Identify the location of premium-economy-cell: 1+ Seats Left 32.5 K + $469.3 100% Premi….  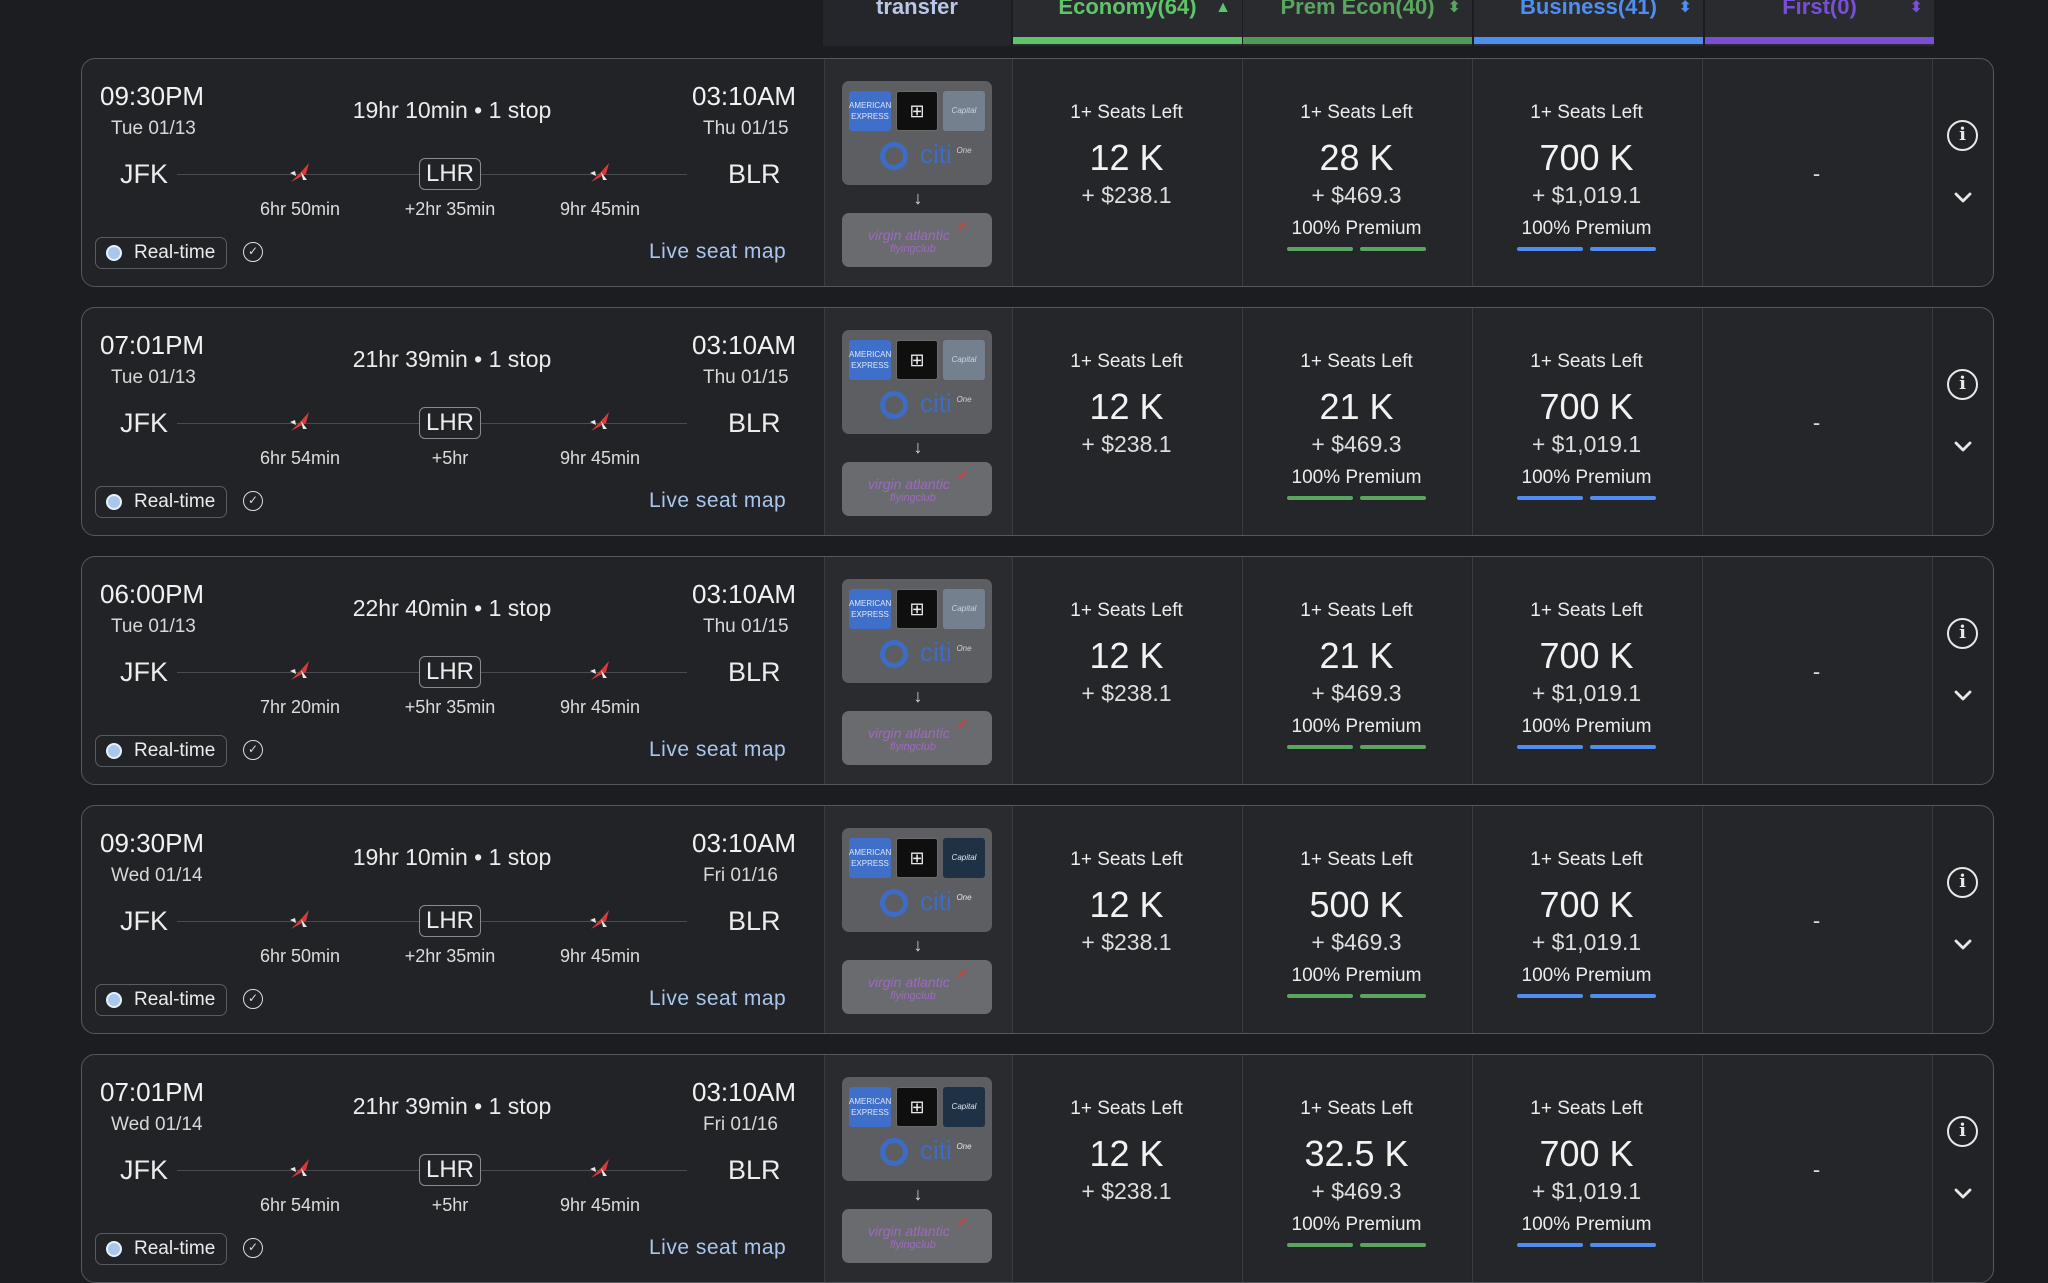
(1356, 1168).